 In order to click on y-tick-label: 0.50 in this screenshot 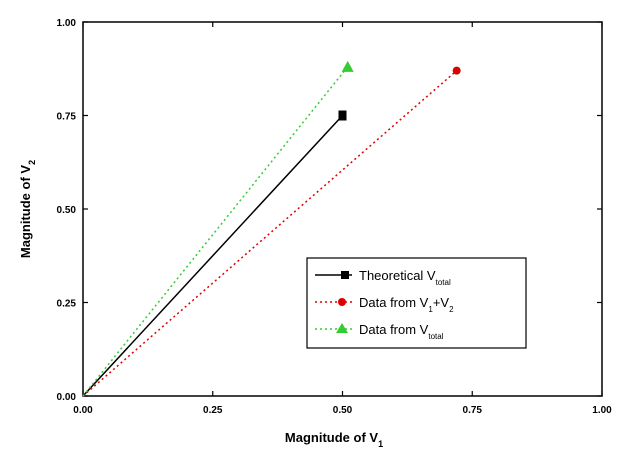, I will do `click(67, 210)`.